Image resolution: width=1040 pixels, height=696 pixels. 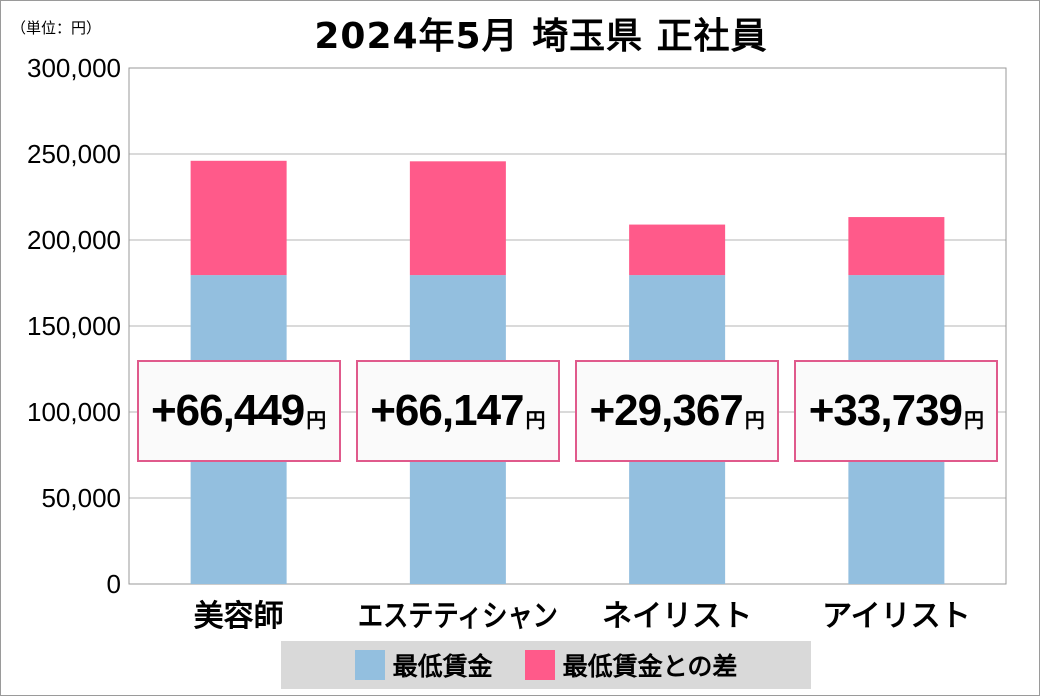 I want to click on difference-value: +66,147, so click(x=447, y=410).